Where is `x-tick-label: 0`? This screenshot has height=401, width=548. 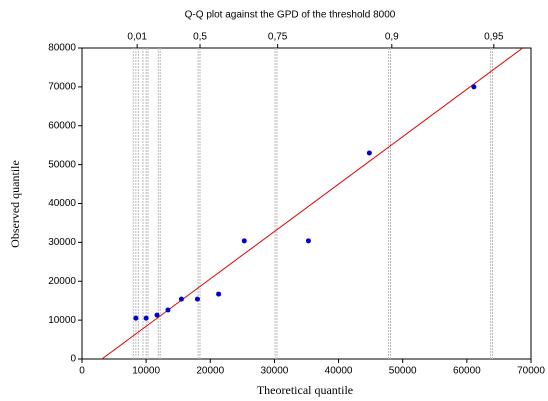
x-tick-label: 0 is located at coordinates (82, 371).